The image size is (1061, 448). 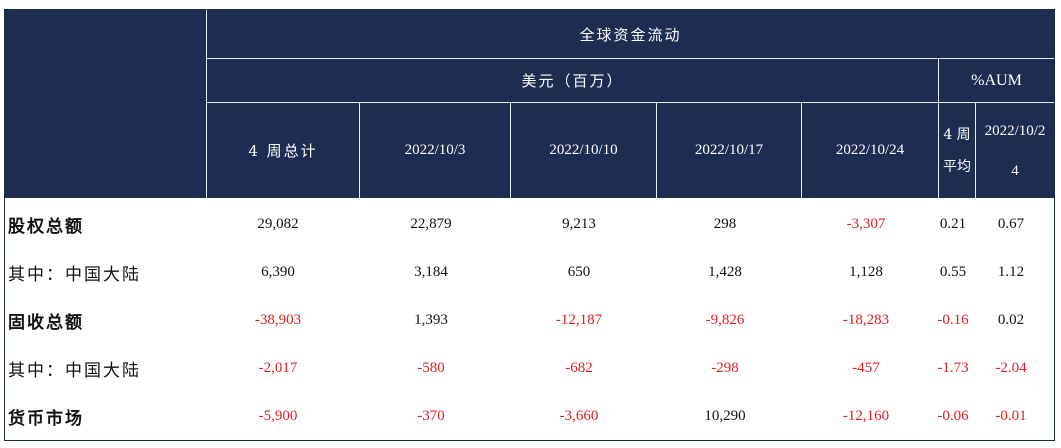 I want to click on table-cell: -580, so click(x=431, y=367).